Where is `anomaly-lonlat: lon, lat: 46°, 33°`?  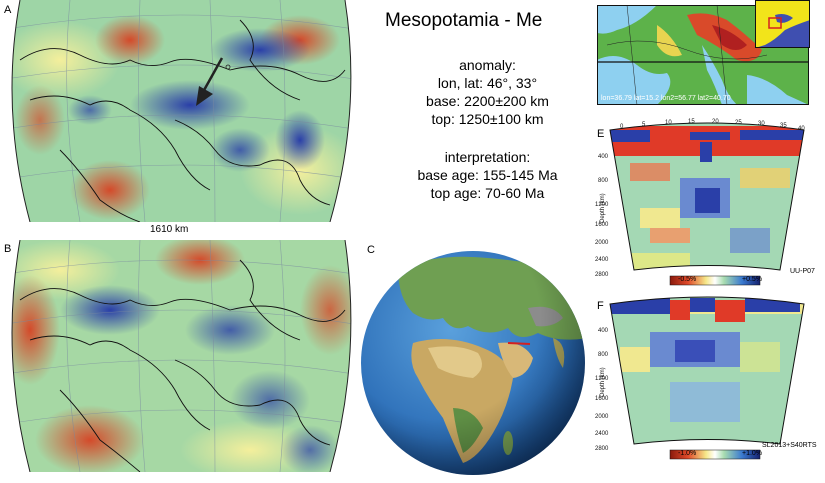
anomaly-lonlat: lon, lat: 46°, 33° is located at coordinates (487, 83).